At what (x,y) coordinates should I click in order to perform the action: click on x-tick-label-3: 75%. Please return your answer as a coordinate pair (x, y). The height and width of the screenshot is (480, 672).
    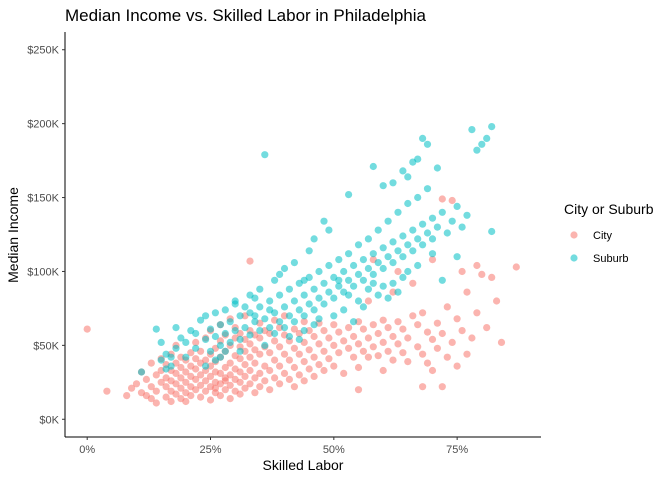
    Looking at the image, I should click on (457, 450).